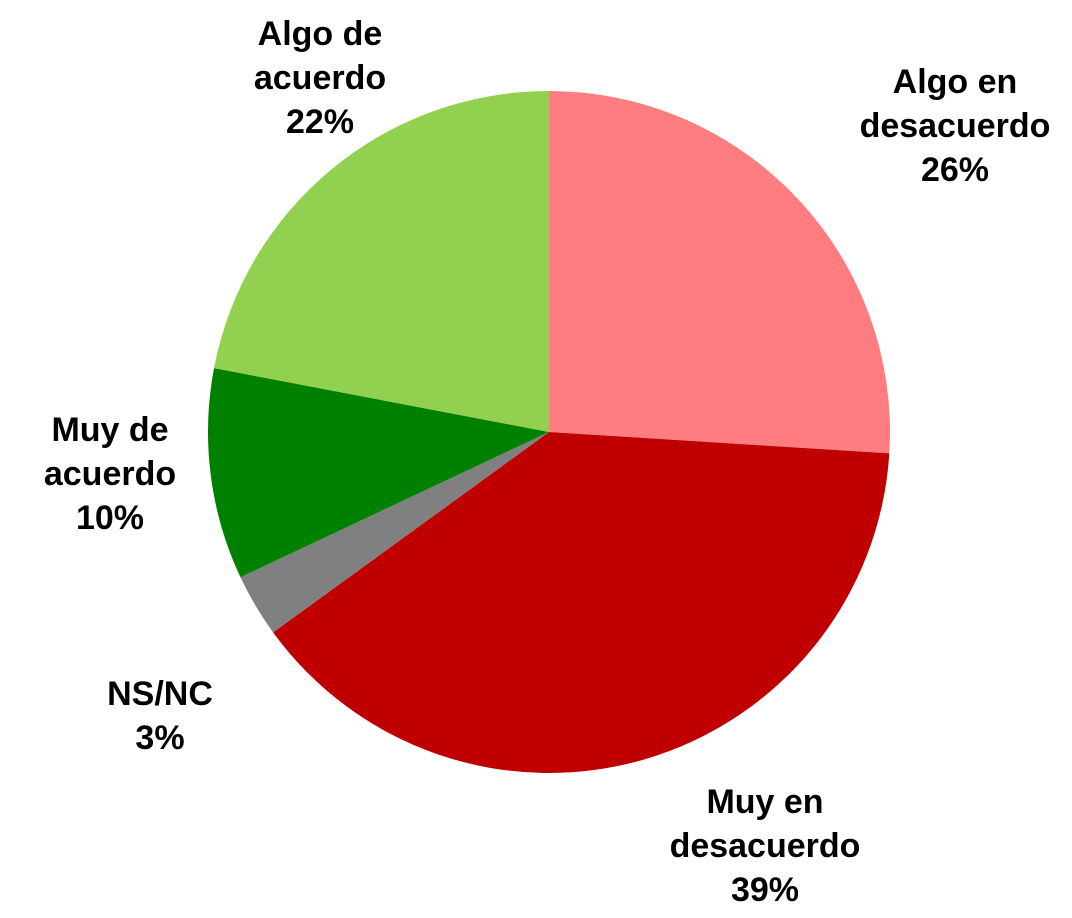 Image resolution: width=1072 pixels, height=918 pixels. I want to click on data-label: Muy en desacuerdo 39%, so click(765, 846).